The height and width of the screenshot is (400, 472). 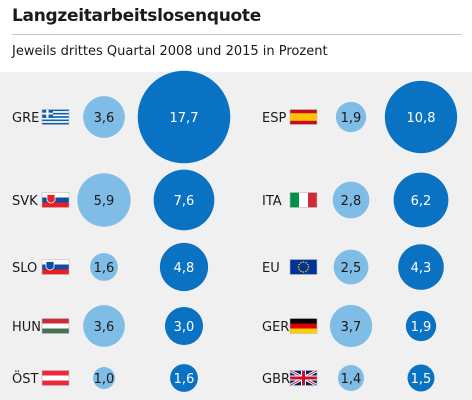 I want to click on value-label-2008: 3,7, so click(x=351, y=327).